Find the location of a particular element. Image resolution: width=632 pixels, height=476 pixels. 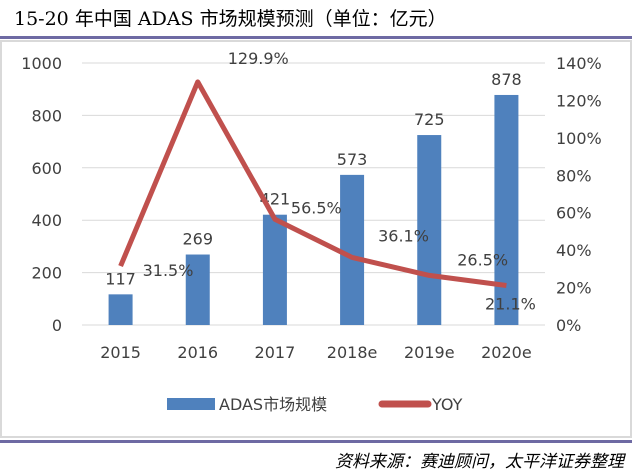

left-tick-label: 800 is located at coordinates (46, 115).